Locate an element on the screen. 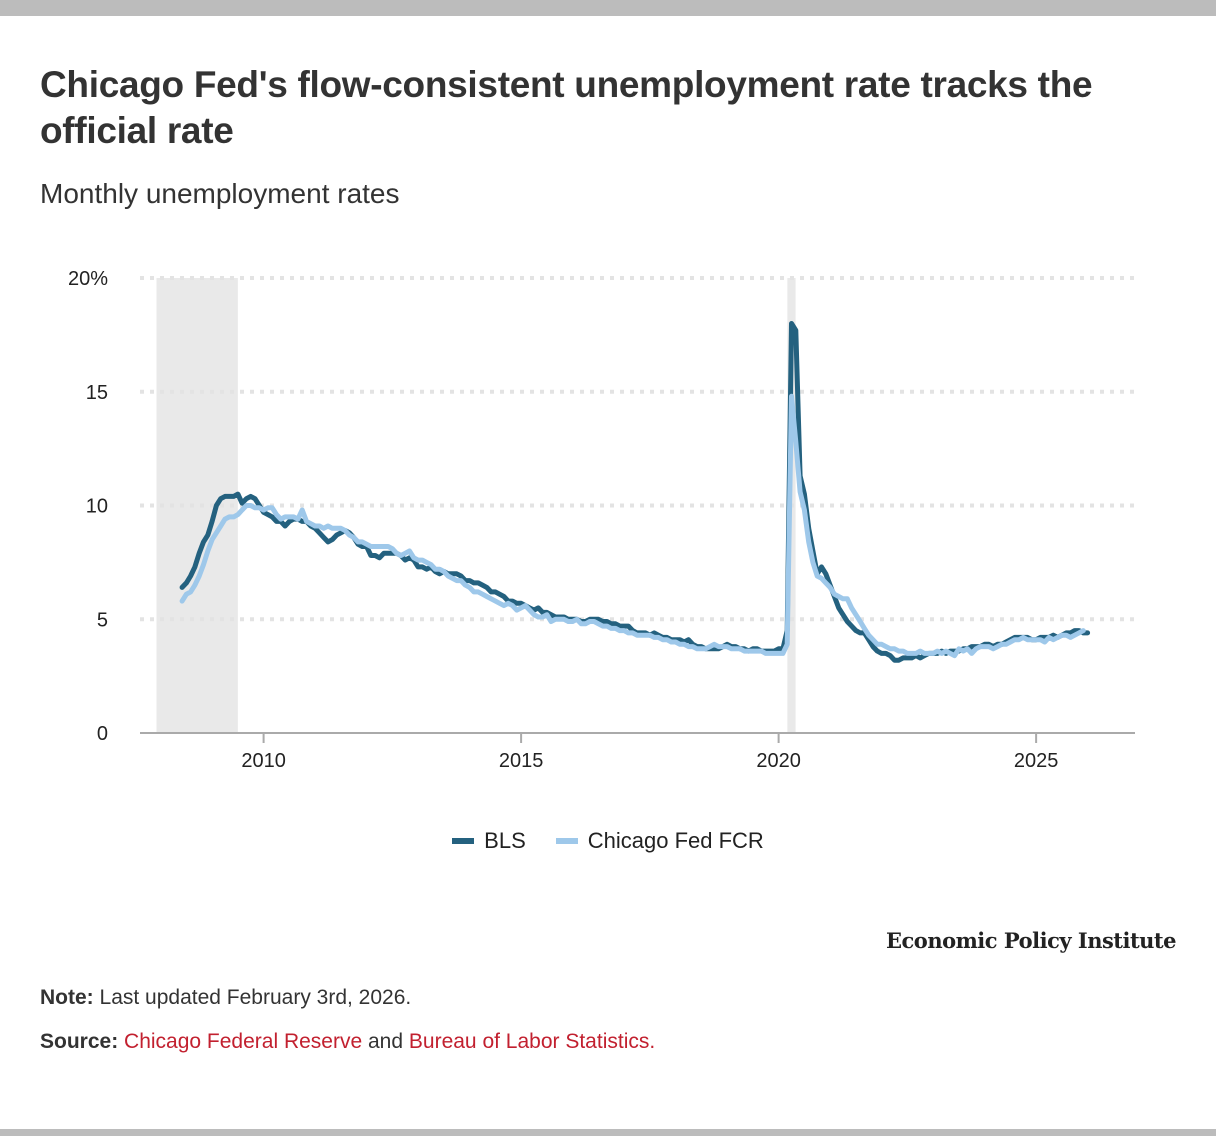 The image size is (1216, 1136). legend-item-fcr: Chicago Fed FCR is located at coordinates (659, 841).